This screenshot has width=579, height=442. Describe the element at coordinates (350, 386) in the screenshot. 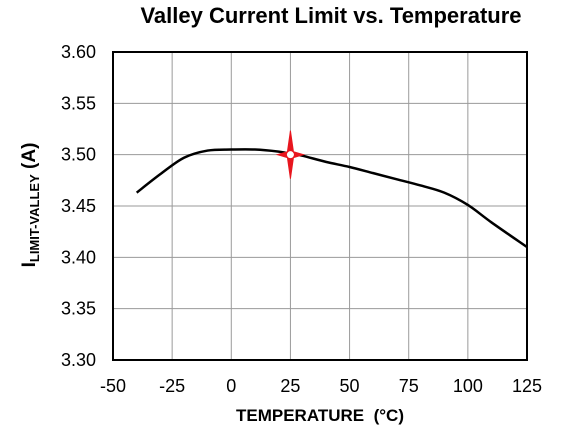

I see `x-tick-label: 50` at that location.